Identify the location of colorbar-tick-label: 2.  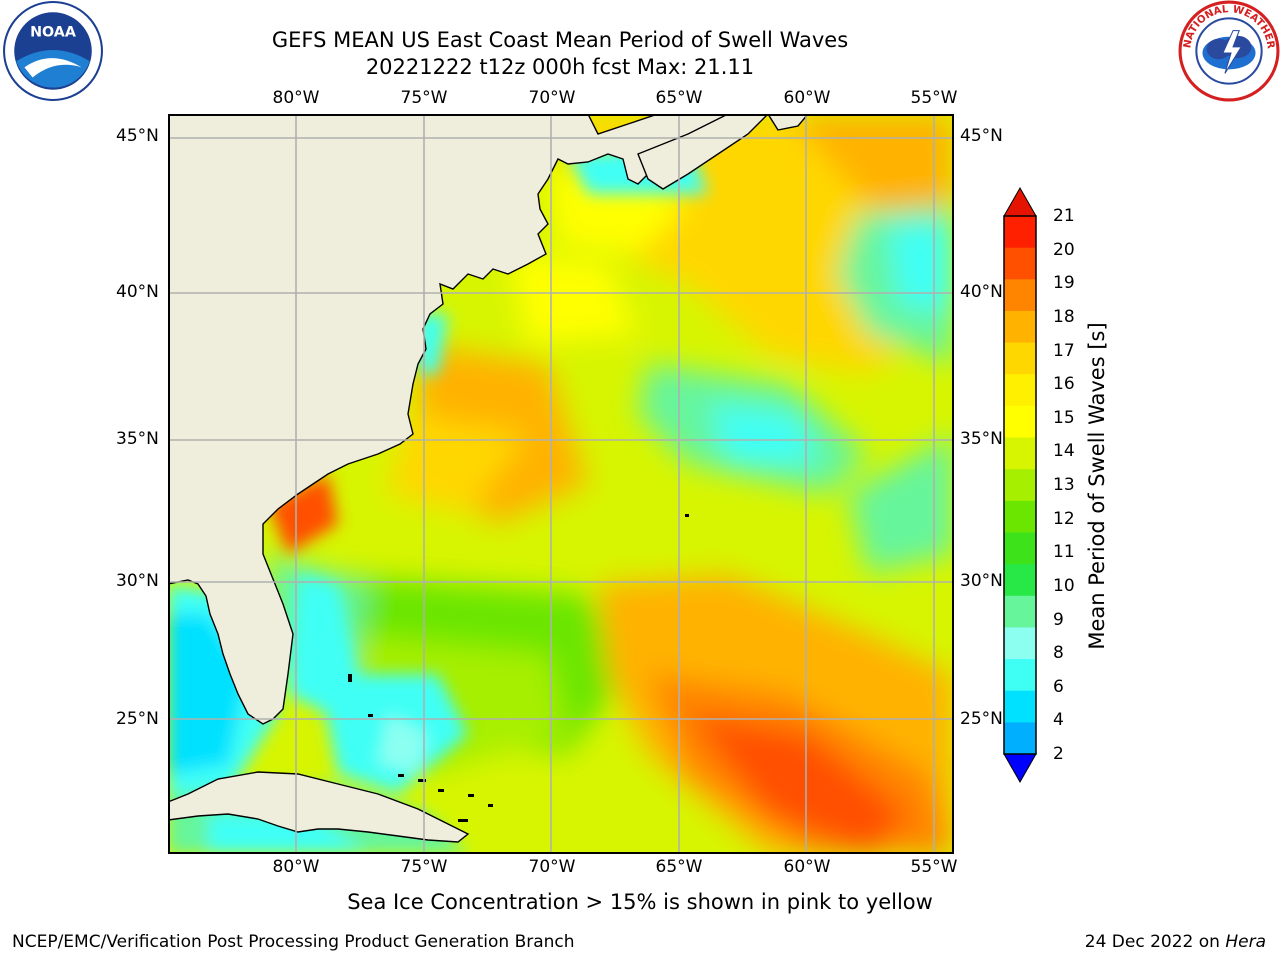
(1058, 754).